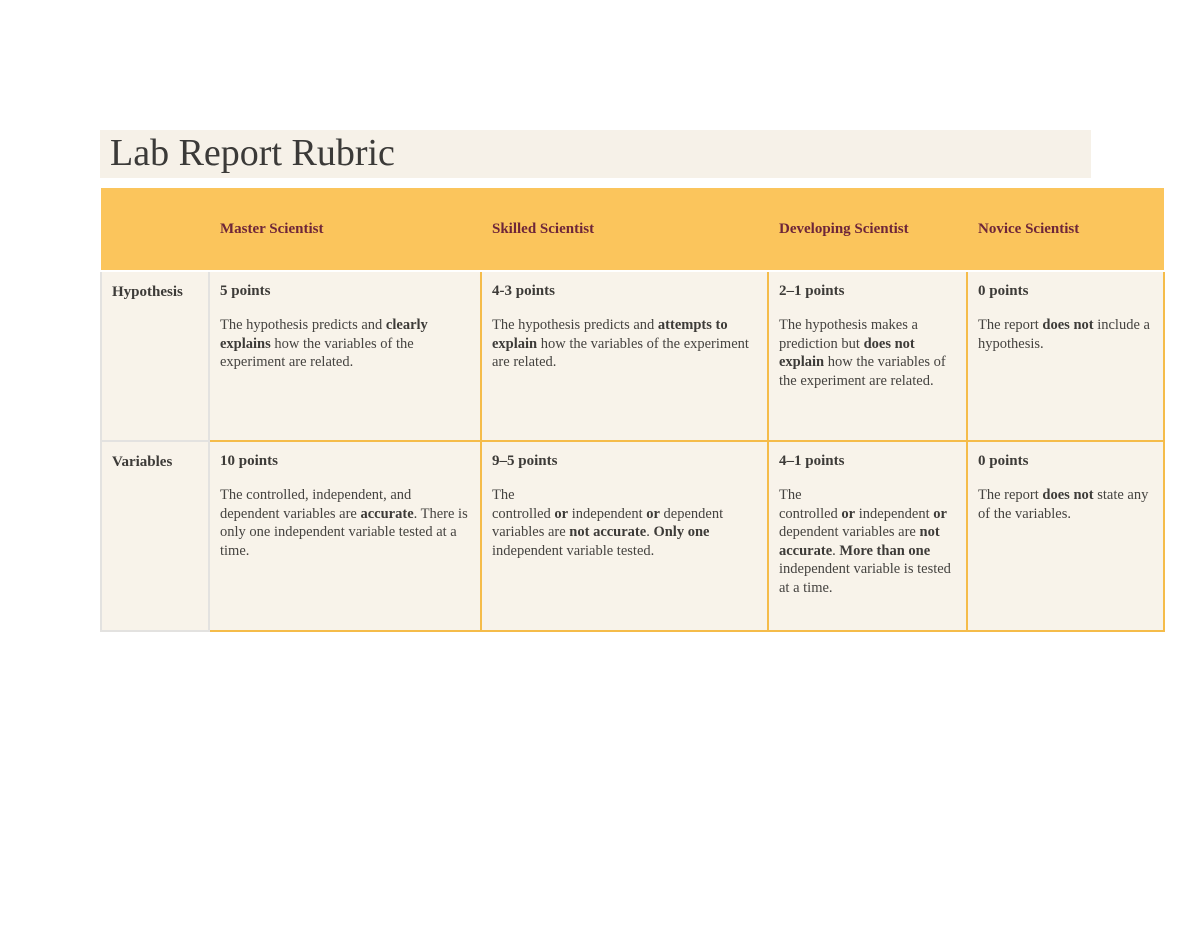  I want to click on title-band: Lab Report Rubric, so click(595, 154).